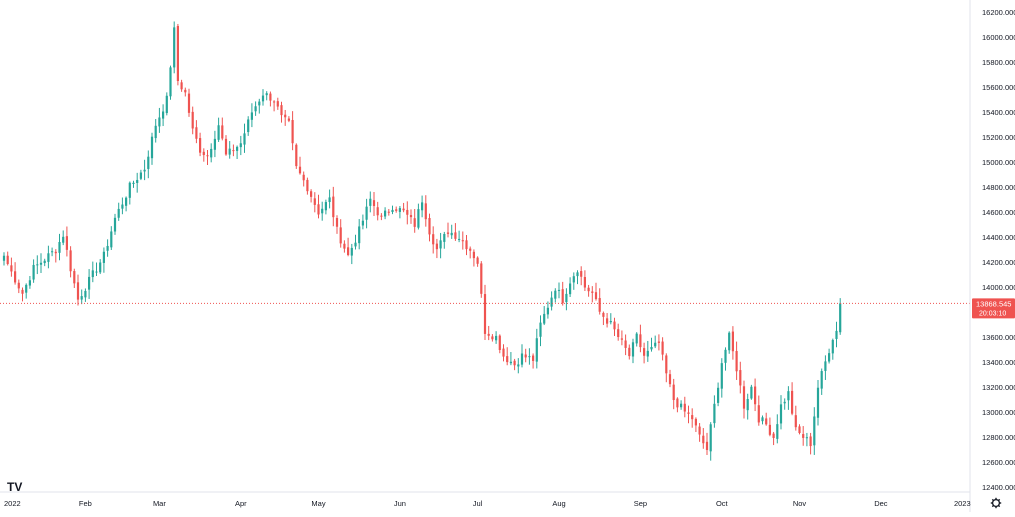 The image size is (1015, 517). Describe the element at coordinates (998, 487) in the screenshot. I see `y-tick-label: 12400.000` at that location.